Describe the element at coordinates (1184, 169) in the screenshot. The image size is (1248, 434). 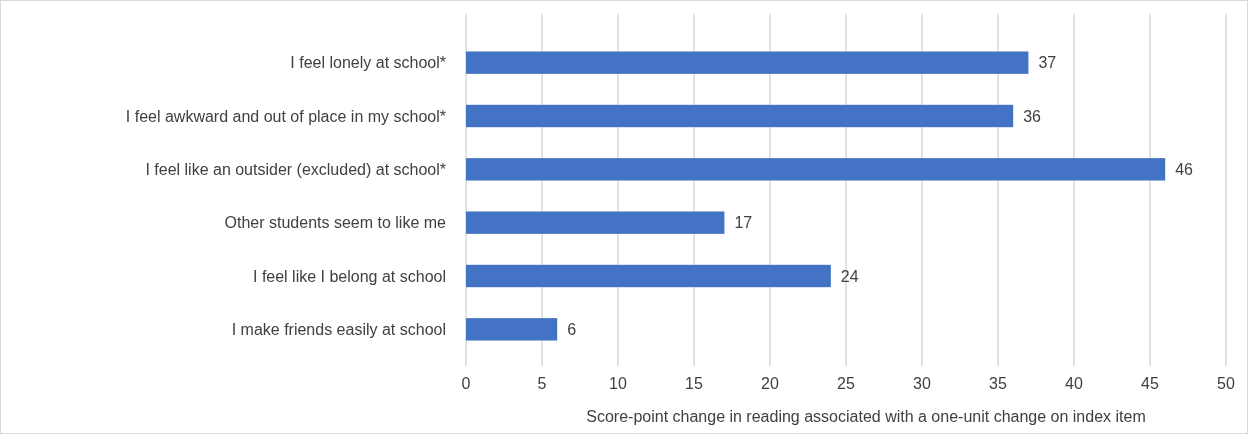
I see `data-label: 46` at that location.